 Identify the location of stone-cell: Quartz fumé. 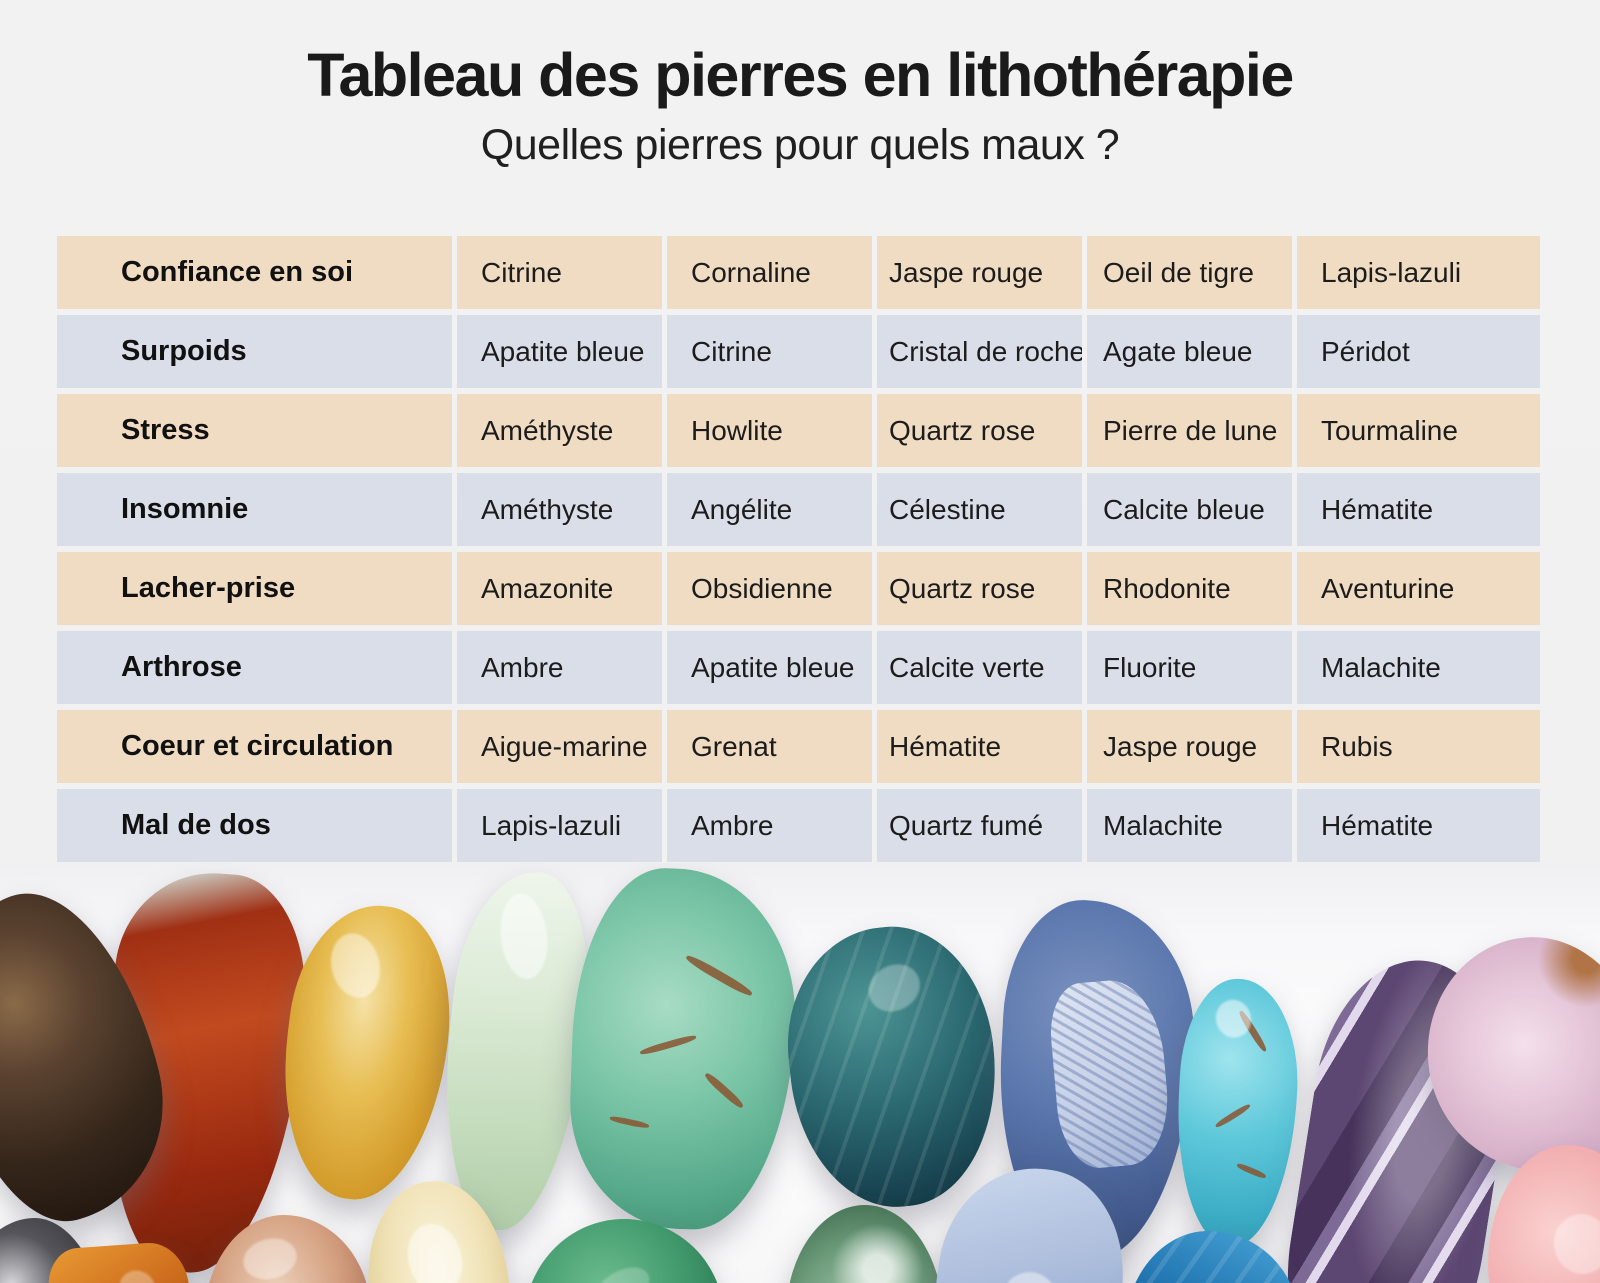
(979, 825).